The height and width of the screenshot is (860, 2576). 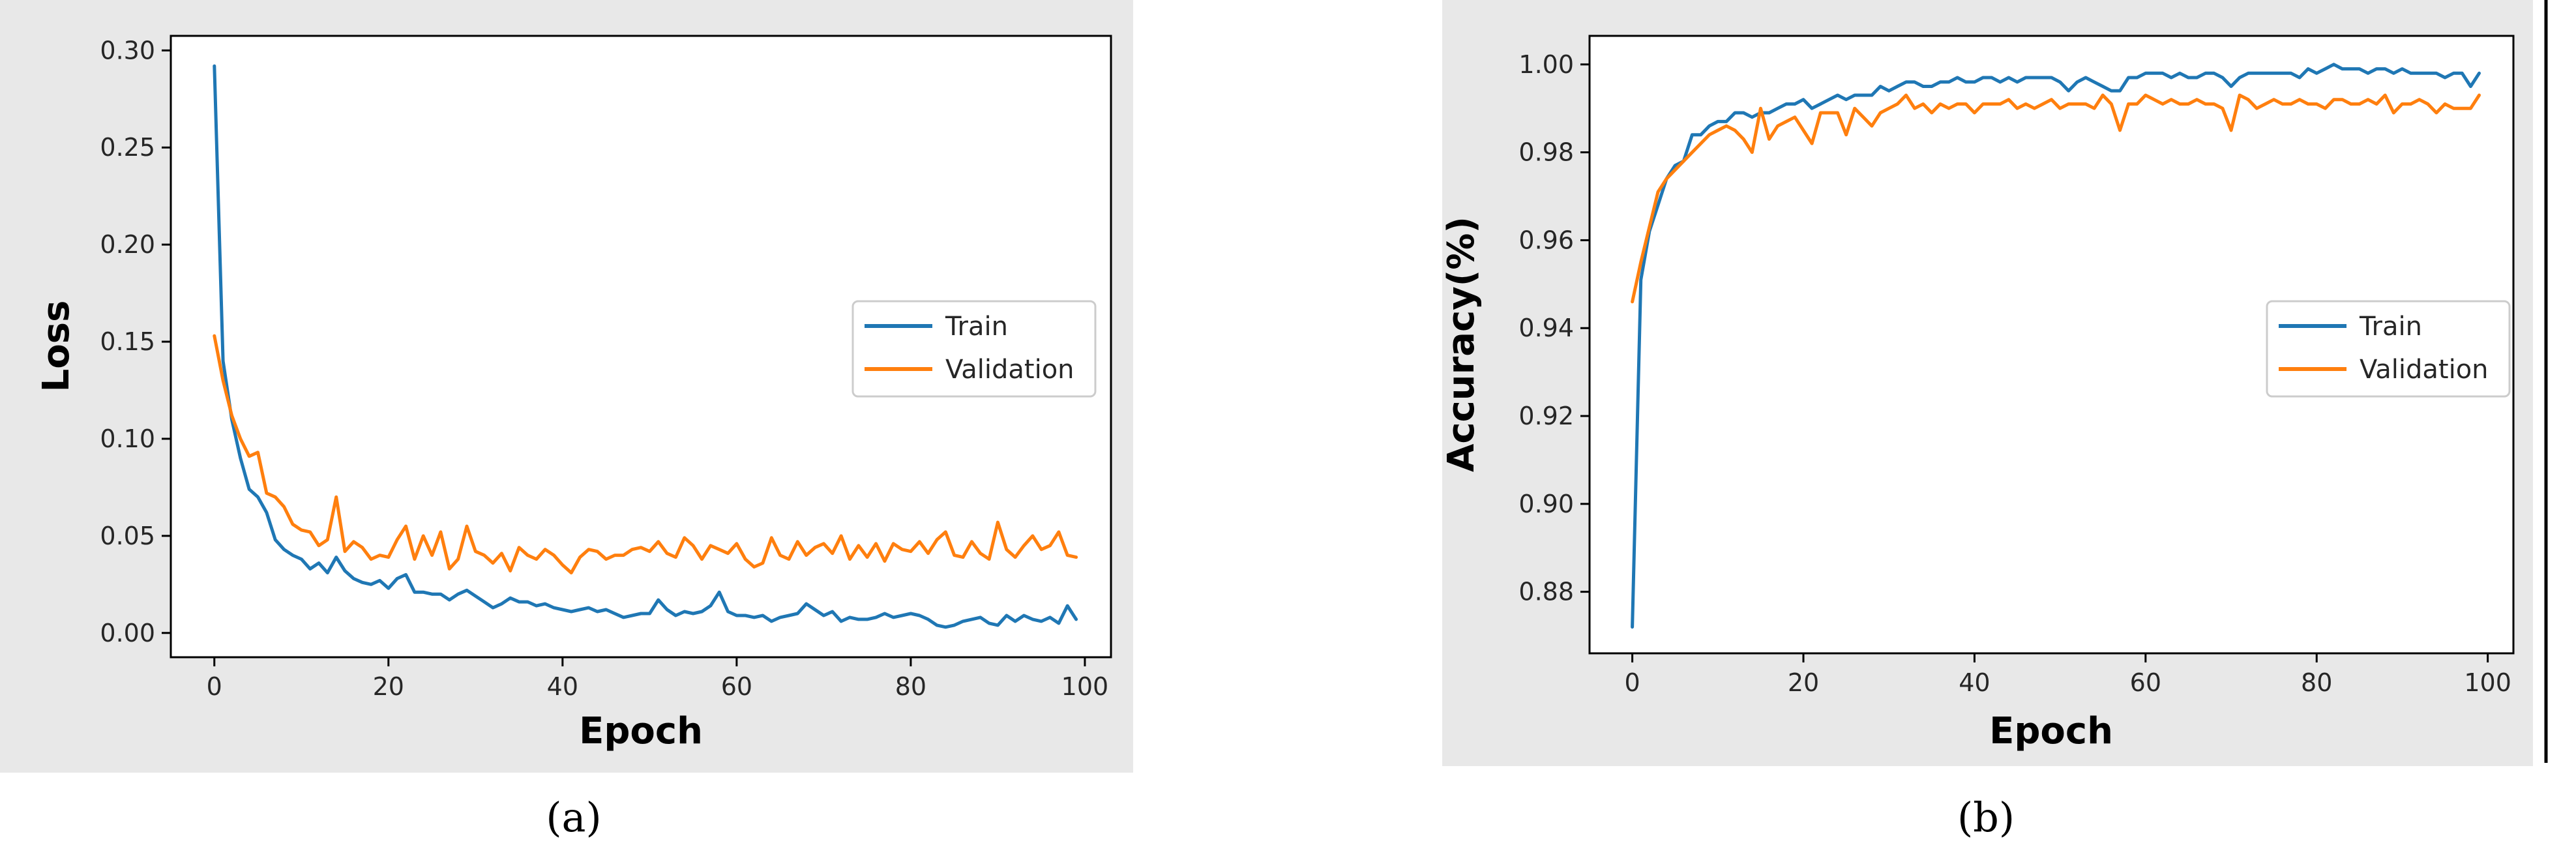 What do you see at coordinates (974, 349) in the screenshot?
I see `legend-a: Train Validation` at bounding box center [974, 349].